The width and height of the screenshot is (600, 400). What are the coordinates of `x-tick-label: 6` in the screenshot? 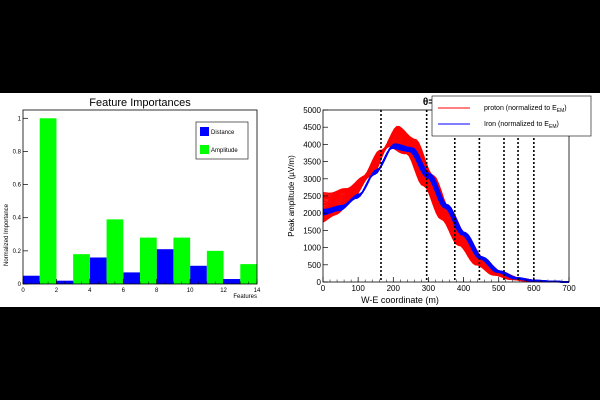 It's located at (124, 291).